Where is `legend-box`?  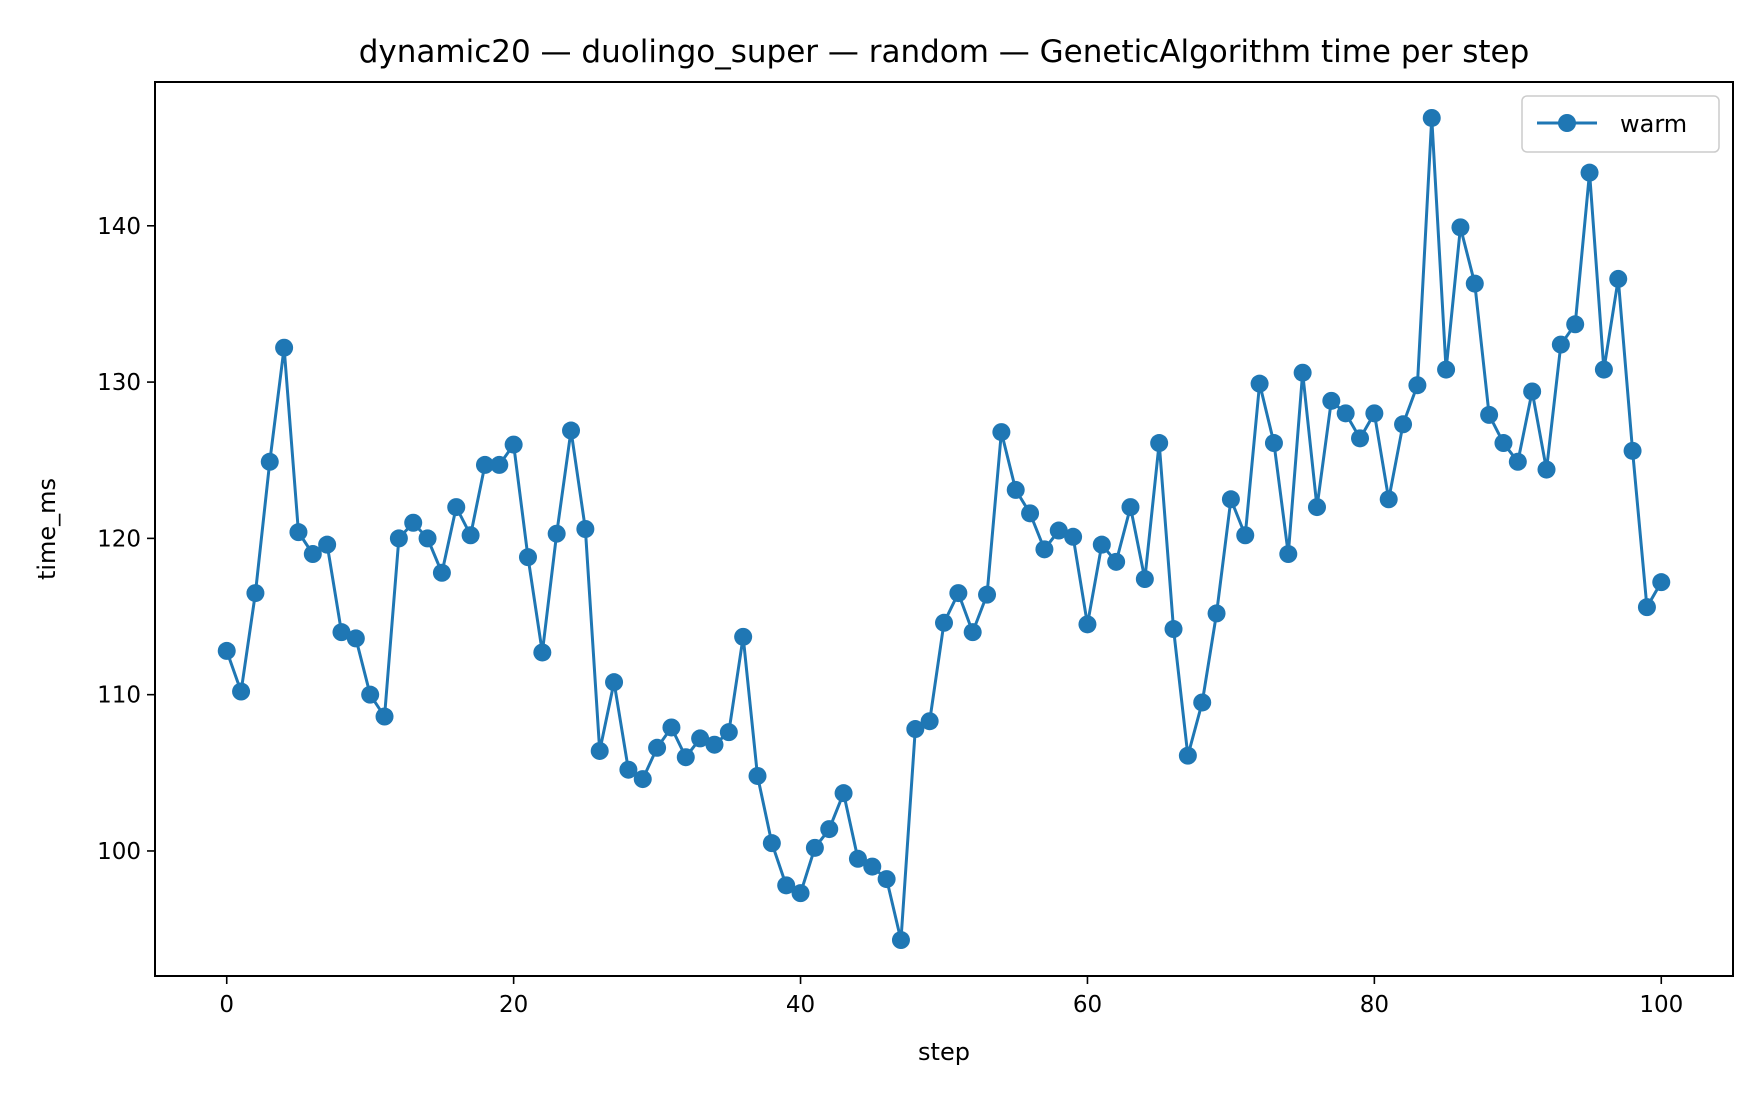
legend-box is located at coordinates (1620, 124).